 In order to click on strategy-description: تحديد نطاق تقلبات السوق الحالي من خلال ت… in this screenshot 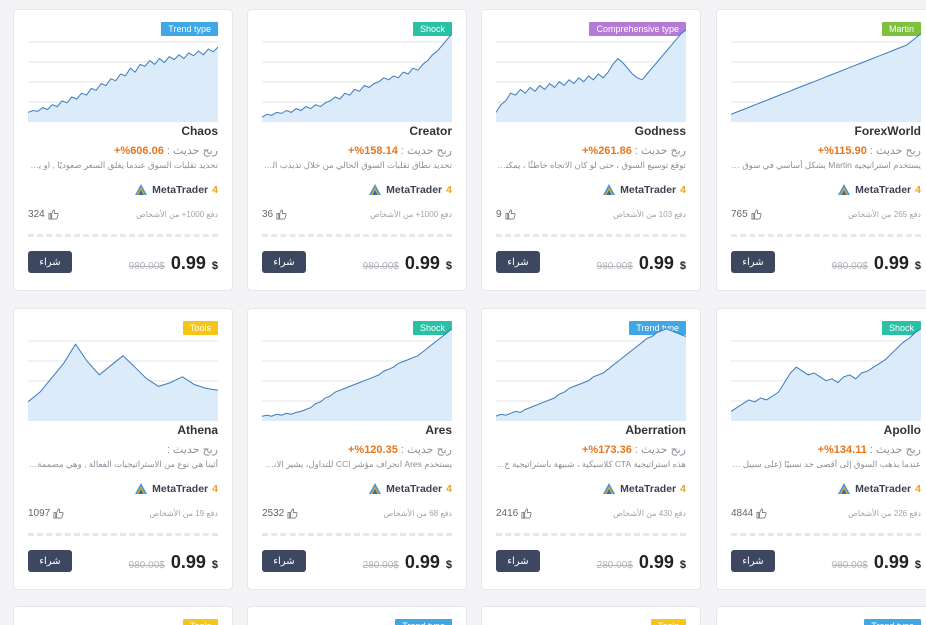, I will do `click(357, 165)`.